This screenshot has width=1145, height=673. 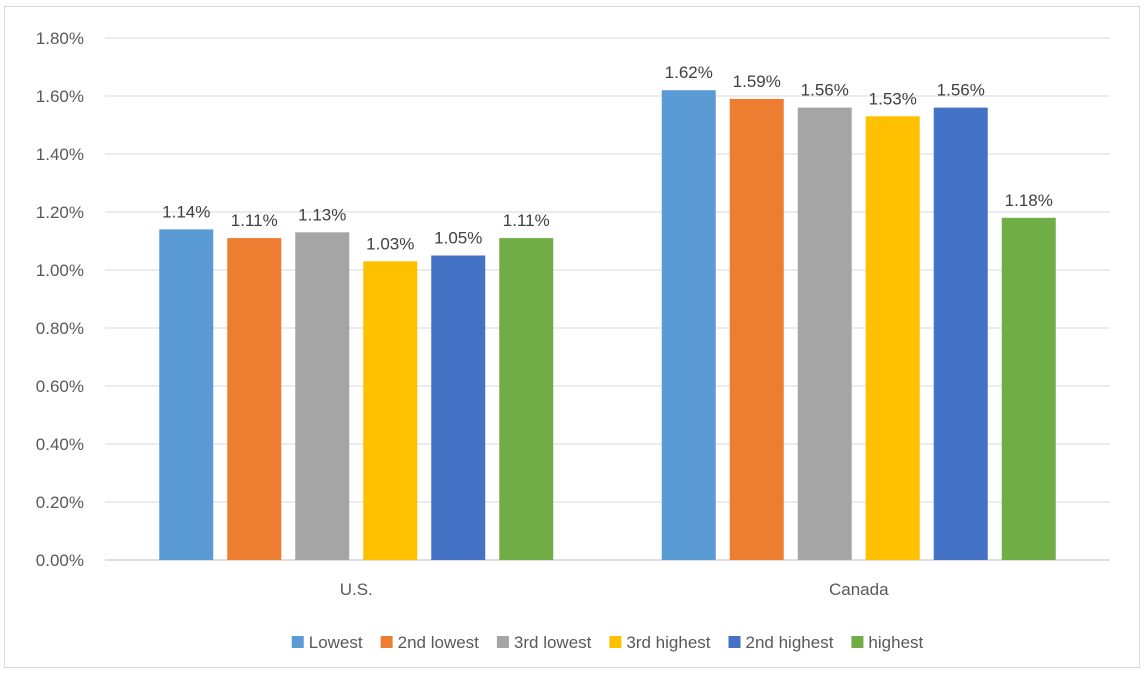 I want to click on data-label: 1.62%, so click(x=689, y=72).